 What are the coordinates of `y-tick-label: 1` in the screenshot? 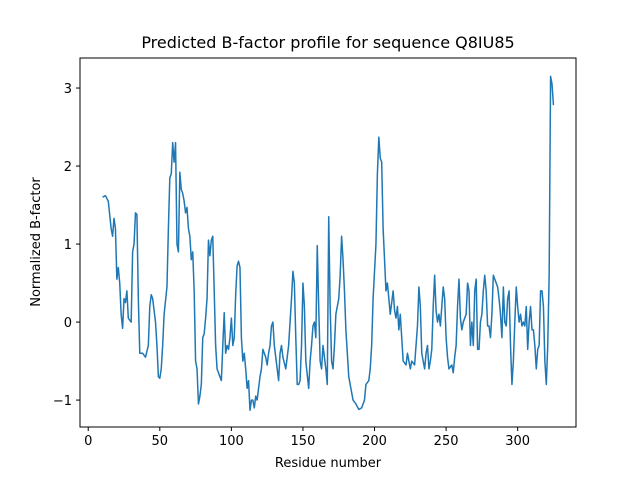 It's located at (68, 245).